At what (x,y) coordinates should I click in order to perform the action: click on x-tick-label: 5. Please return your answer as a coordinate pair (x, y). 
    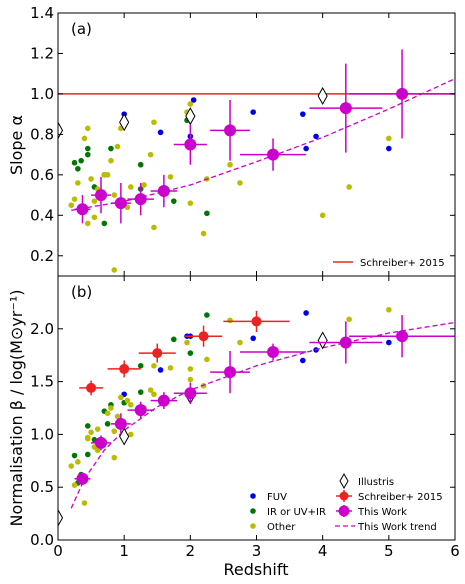
    Looking at the image, I should click on (389, 551).